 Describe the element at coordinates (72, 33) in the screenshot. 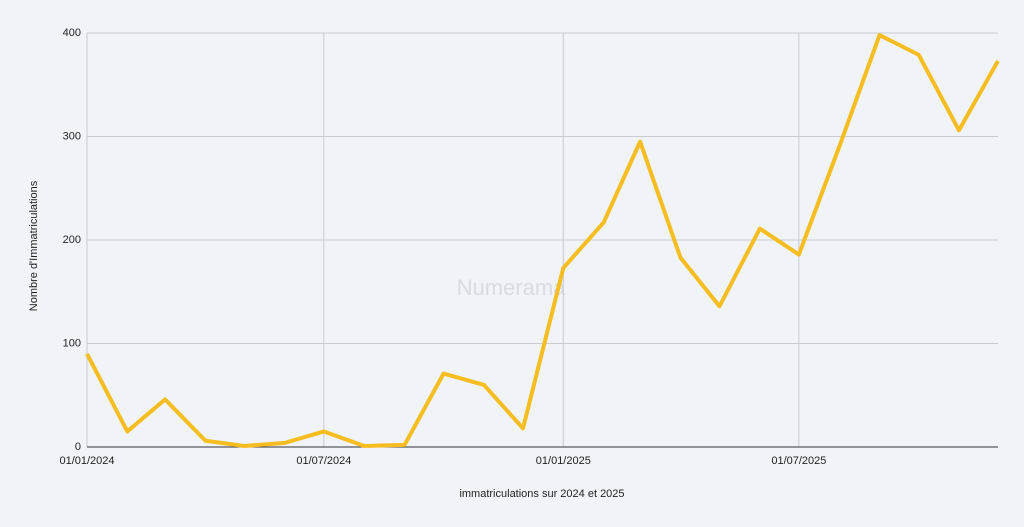

I see `y-tick-label: 400` at that location.